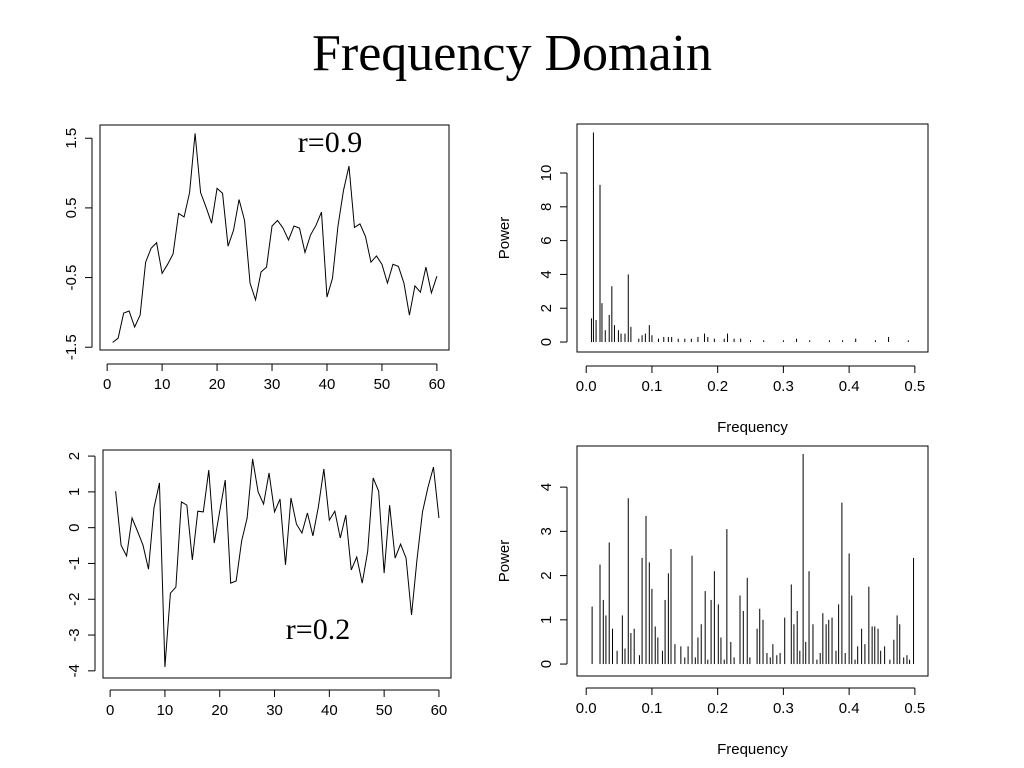 The height and width of the screenshot is (768, 1024). What do you see at coordinates (71, 347) in the screenshot?
I see `y-tick-label: -1.5` at bounding box center [71, 347].